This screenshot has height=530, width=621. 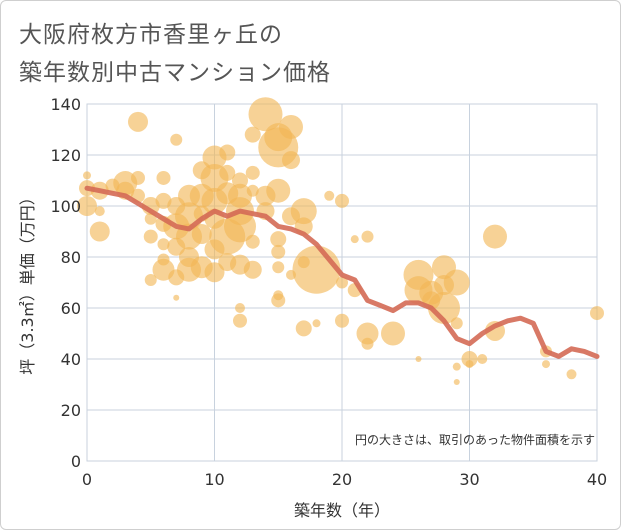 What do you see at coordinates (71, 359) in the screenshot?
I see `y-tick-label: 40` at bounding box center [71, 359].